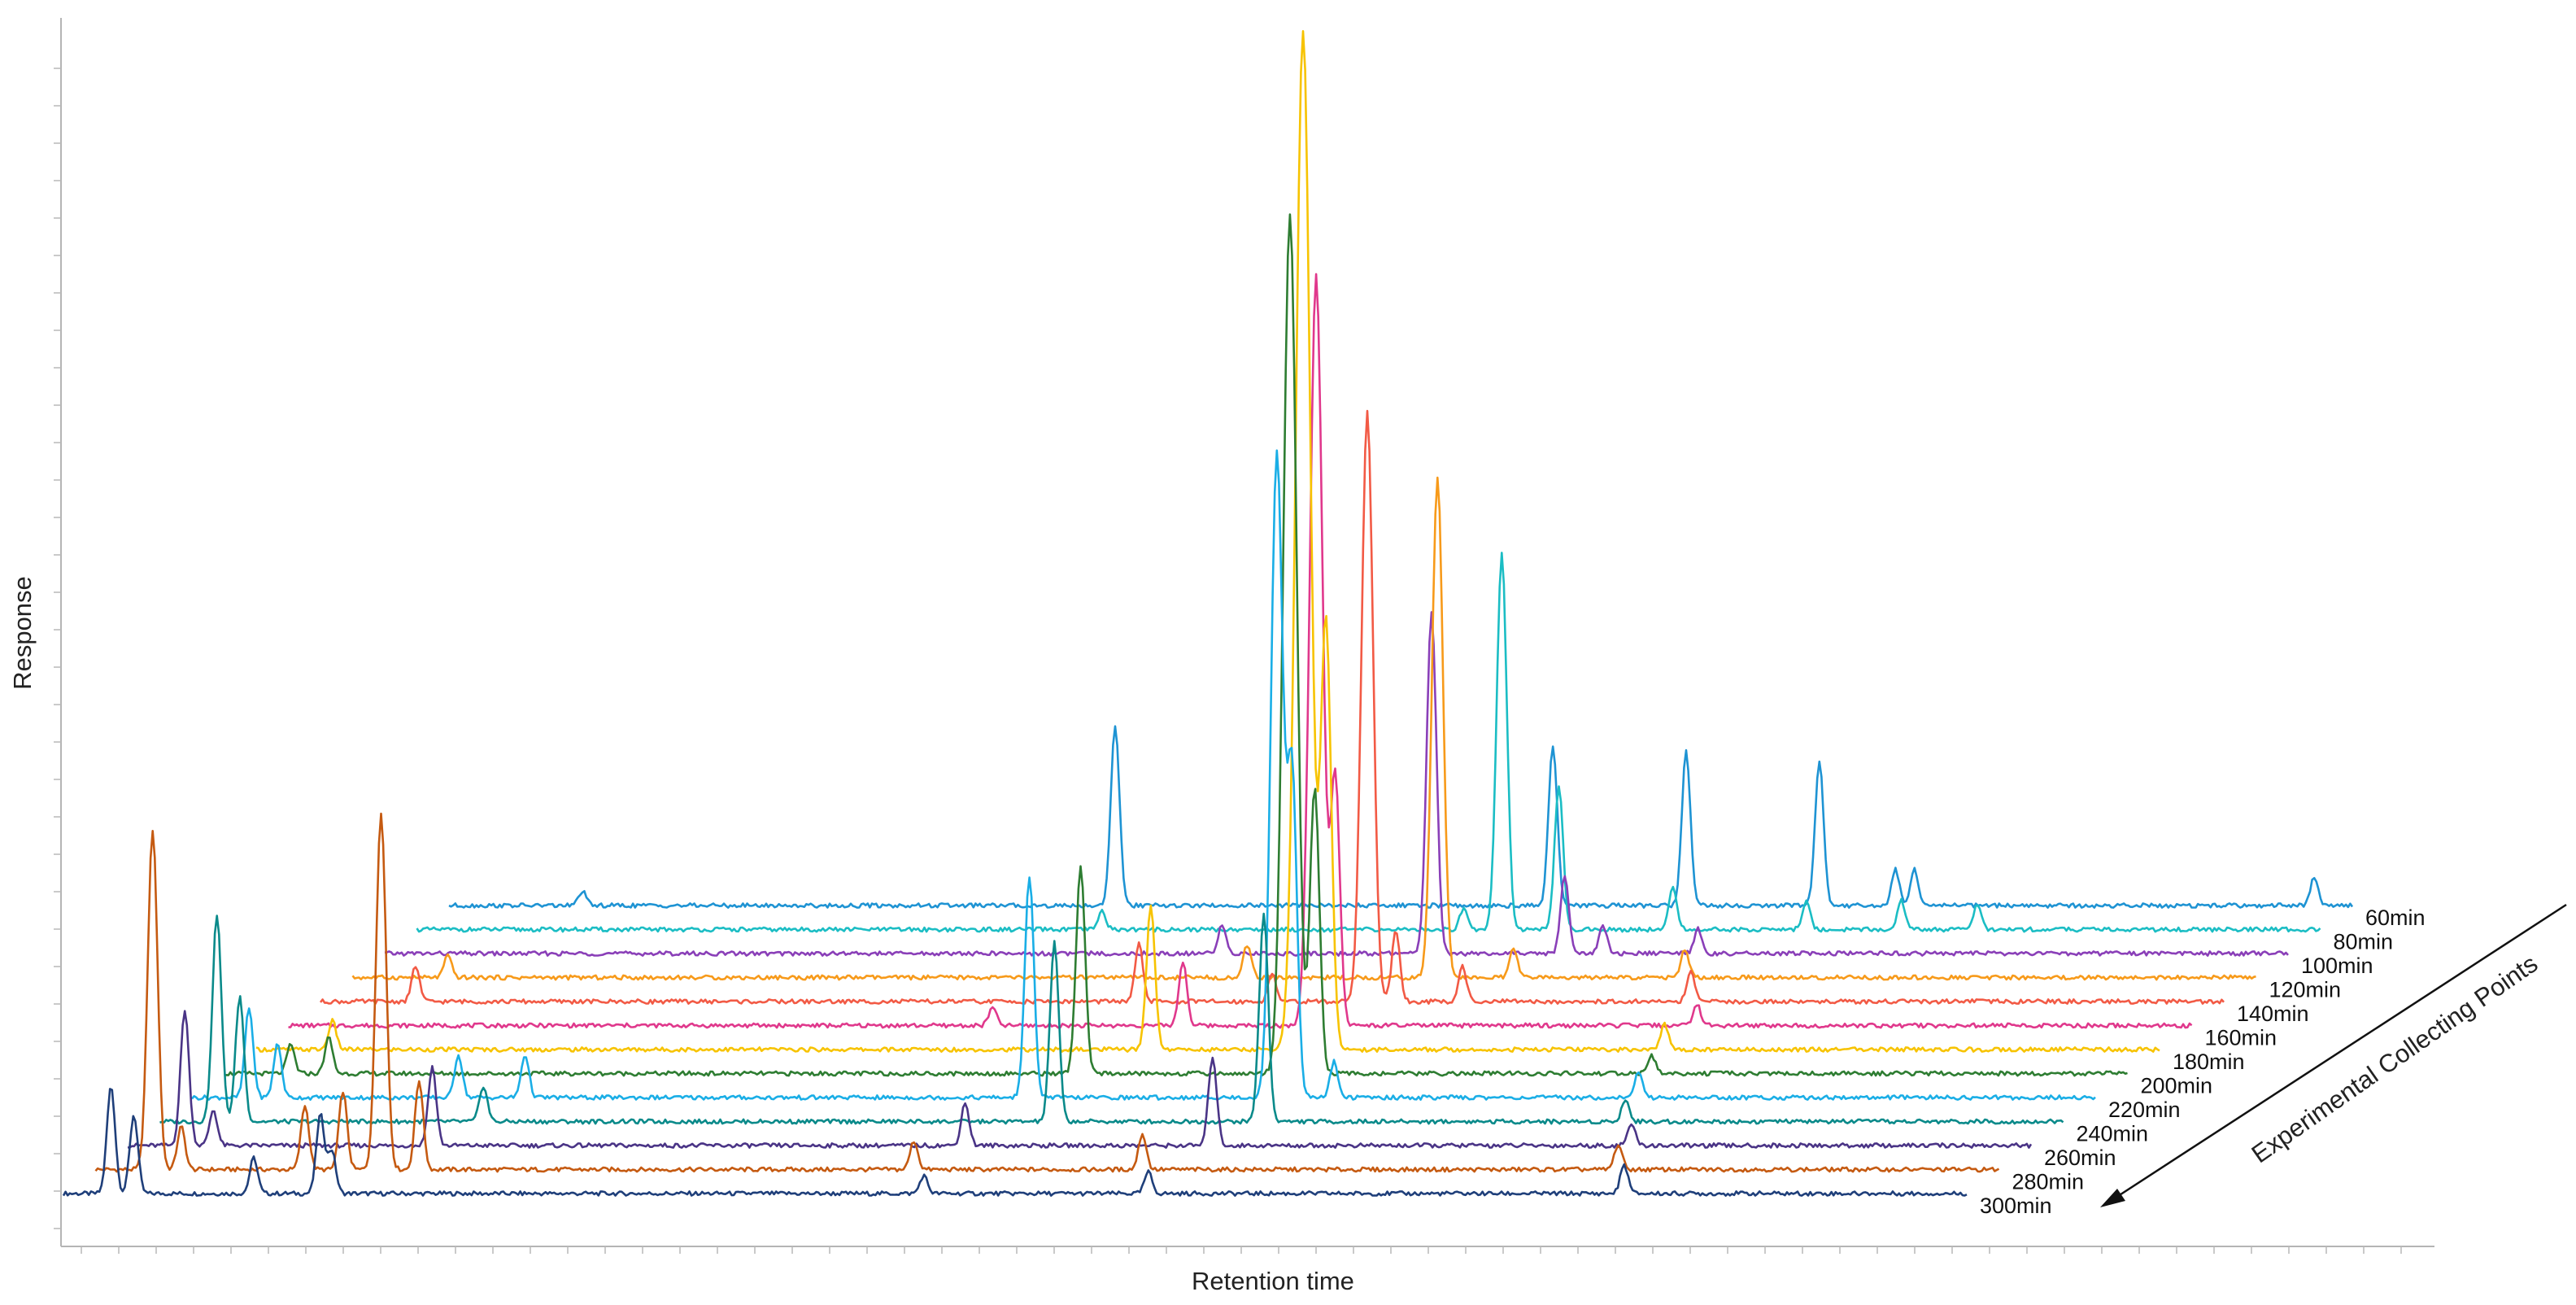 The height and width of the screenshot is (1305, 2576). Describe the element at coordinates (2364, 942) in the screenshot. I see `trace-label-80min: 80min` at that location.